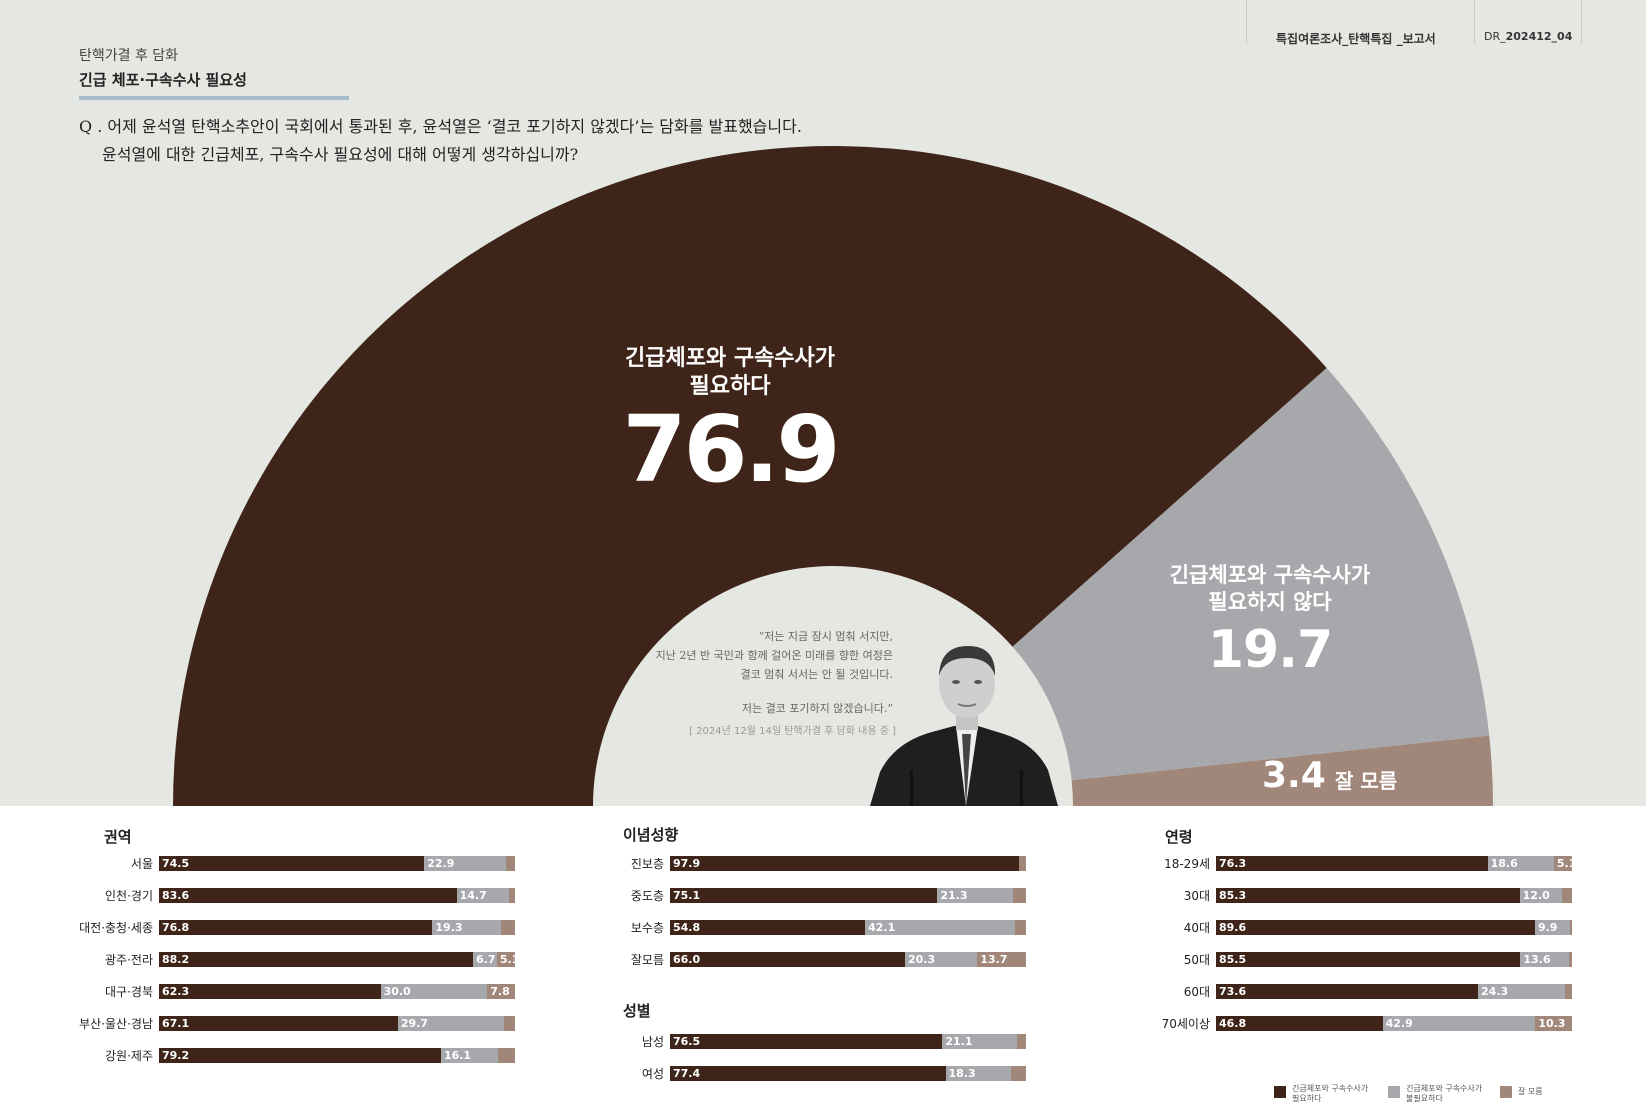  I want to click on region-bar-value-dont-know: 7.8, so click(500, 991).